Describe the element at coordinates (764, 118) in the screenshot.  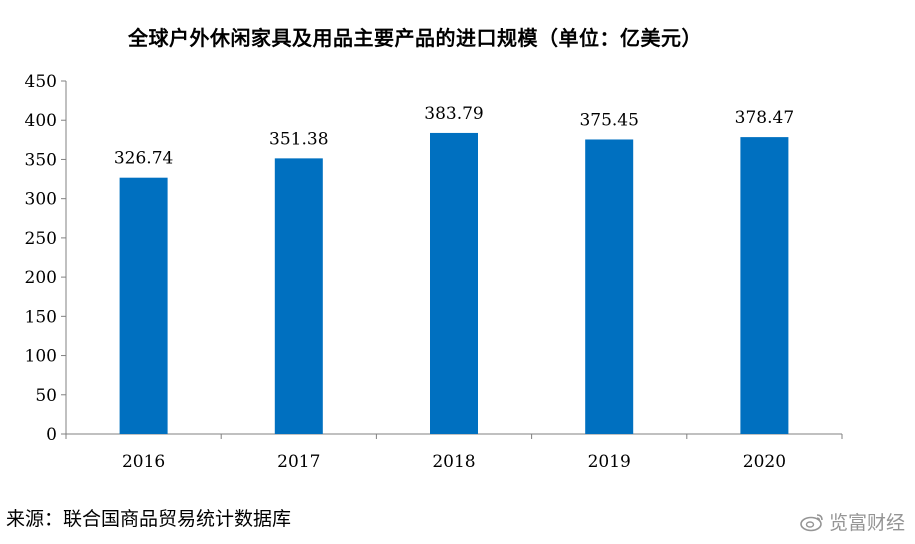
I see `data-label: 378.47` at that location.